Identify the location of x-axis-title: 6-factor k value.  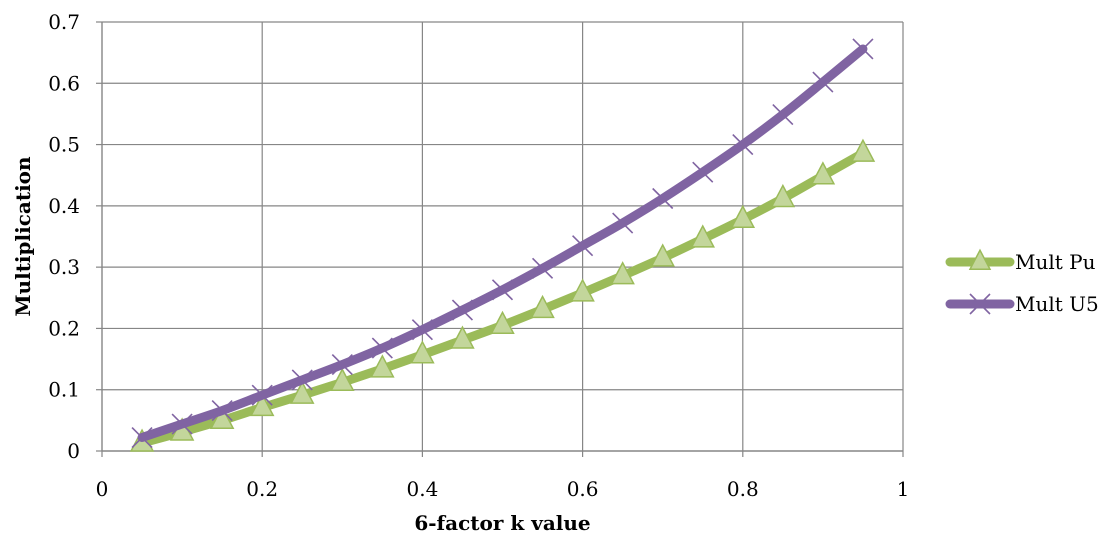
(502, 523).